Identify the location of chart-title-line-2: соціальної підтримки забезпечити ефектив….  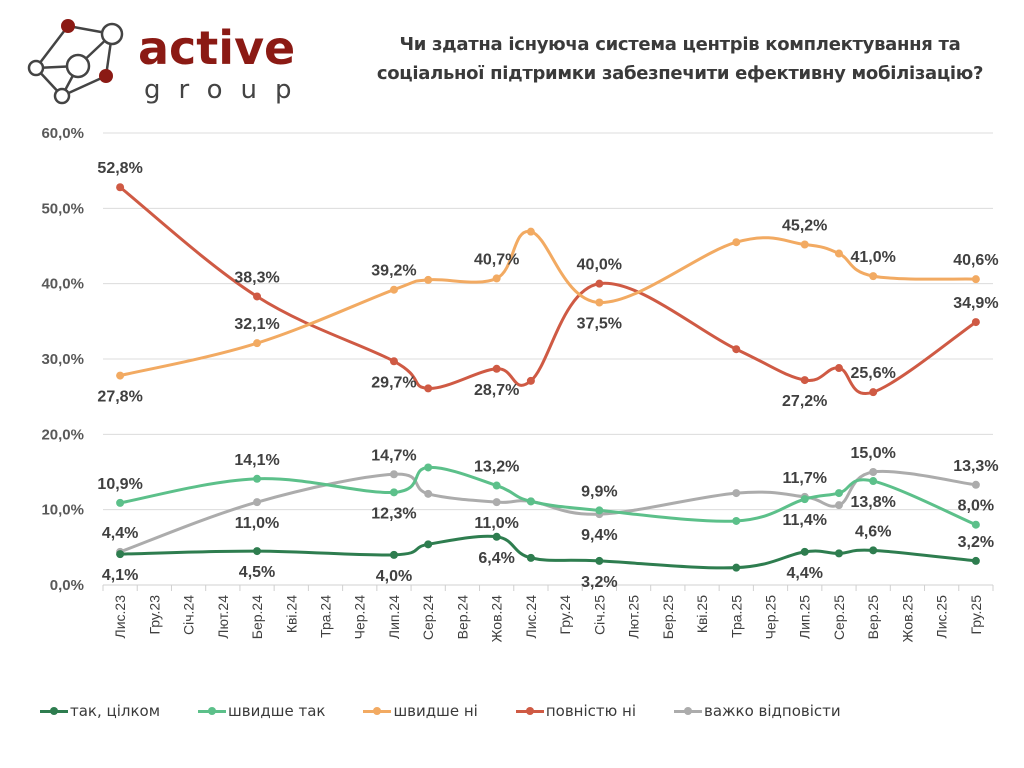
(680, 73).